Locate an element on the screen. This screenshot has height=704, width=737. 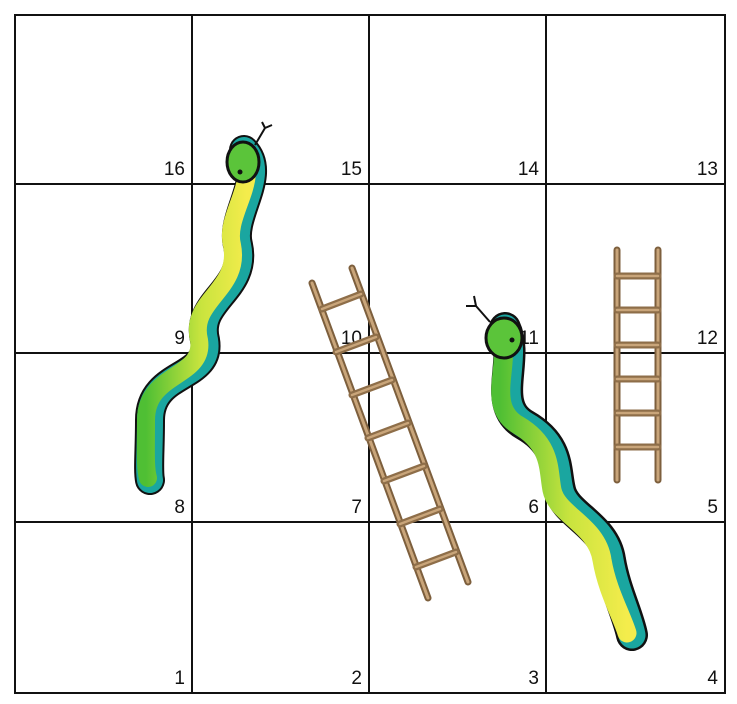
board-cell-16: 16 is located at coordinates (104, 100).